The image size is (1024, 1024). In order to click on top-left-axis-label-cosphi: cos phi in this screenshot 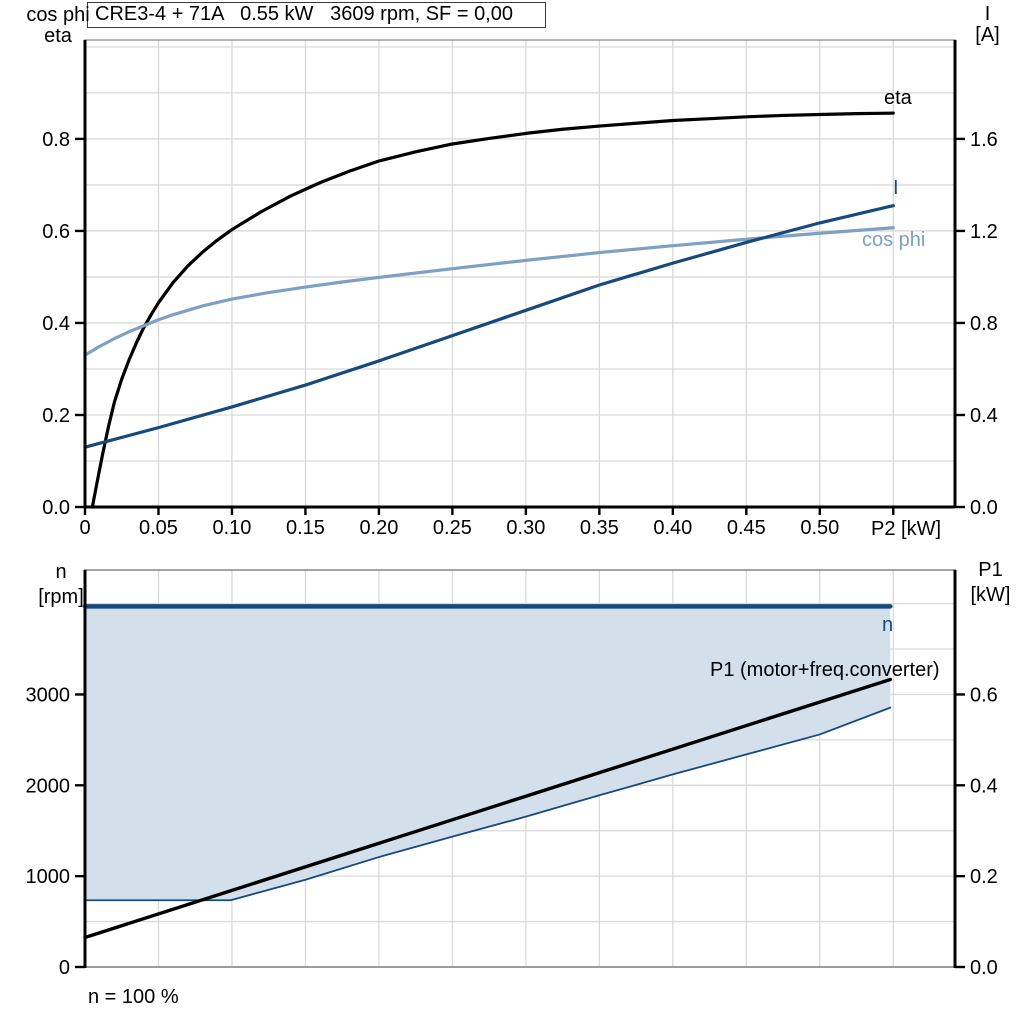, I will do `click(58, 15)`.